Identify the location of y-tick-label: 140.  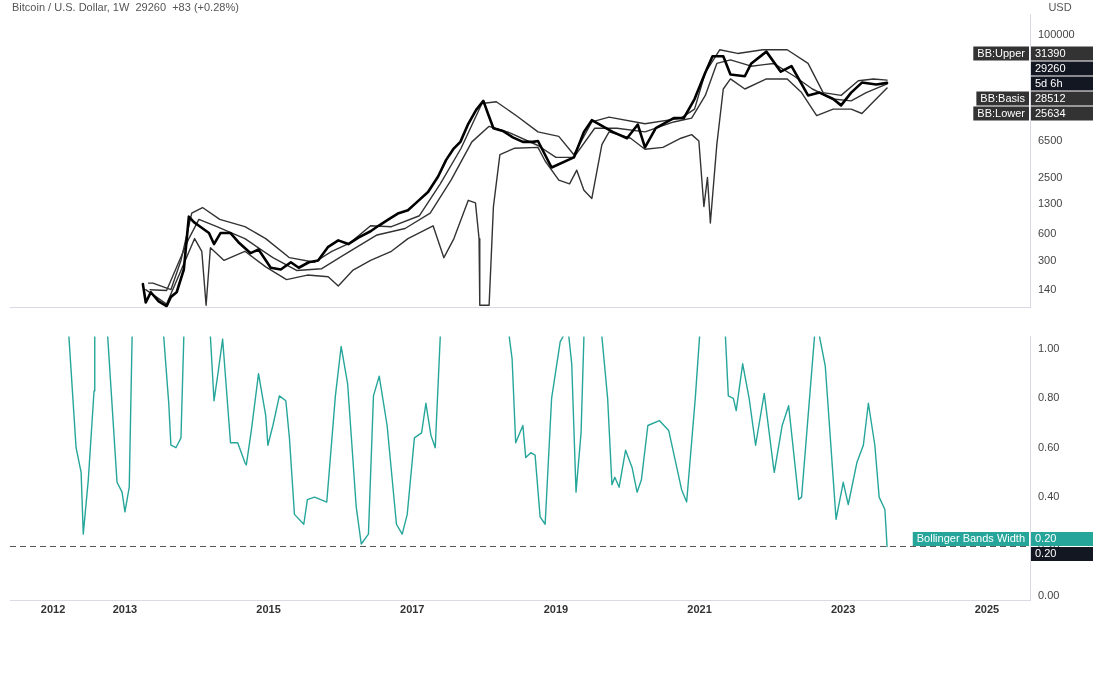
(1047, 289).